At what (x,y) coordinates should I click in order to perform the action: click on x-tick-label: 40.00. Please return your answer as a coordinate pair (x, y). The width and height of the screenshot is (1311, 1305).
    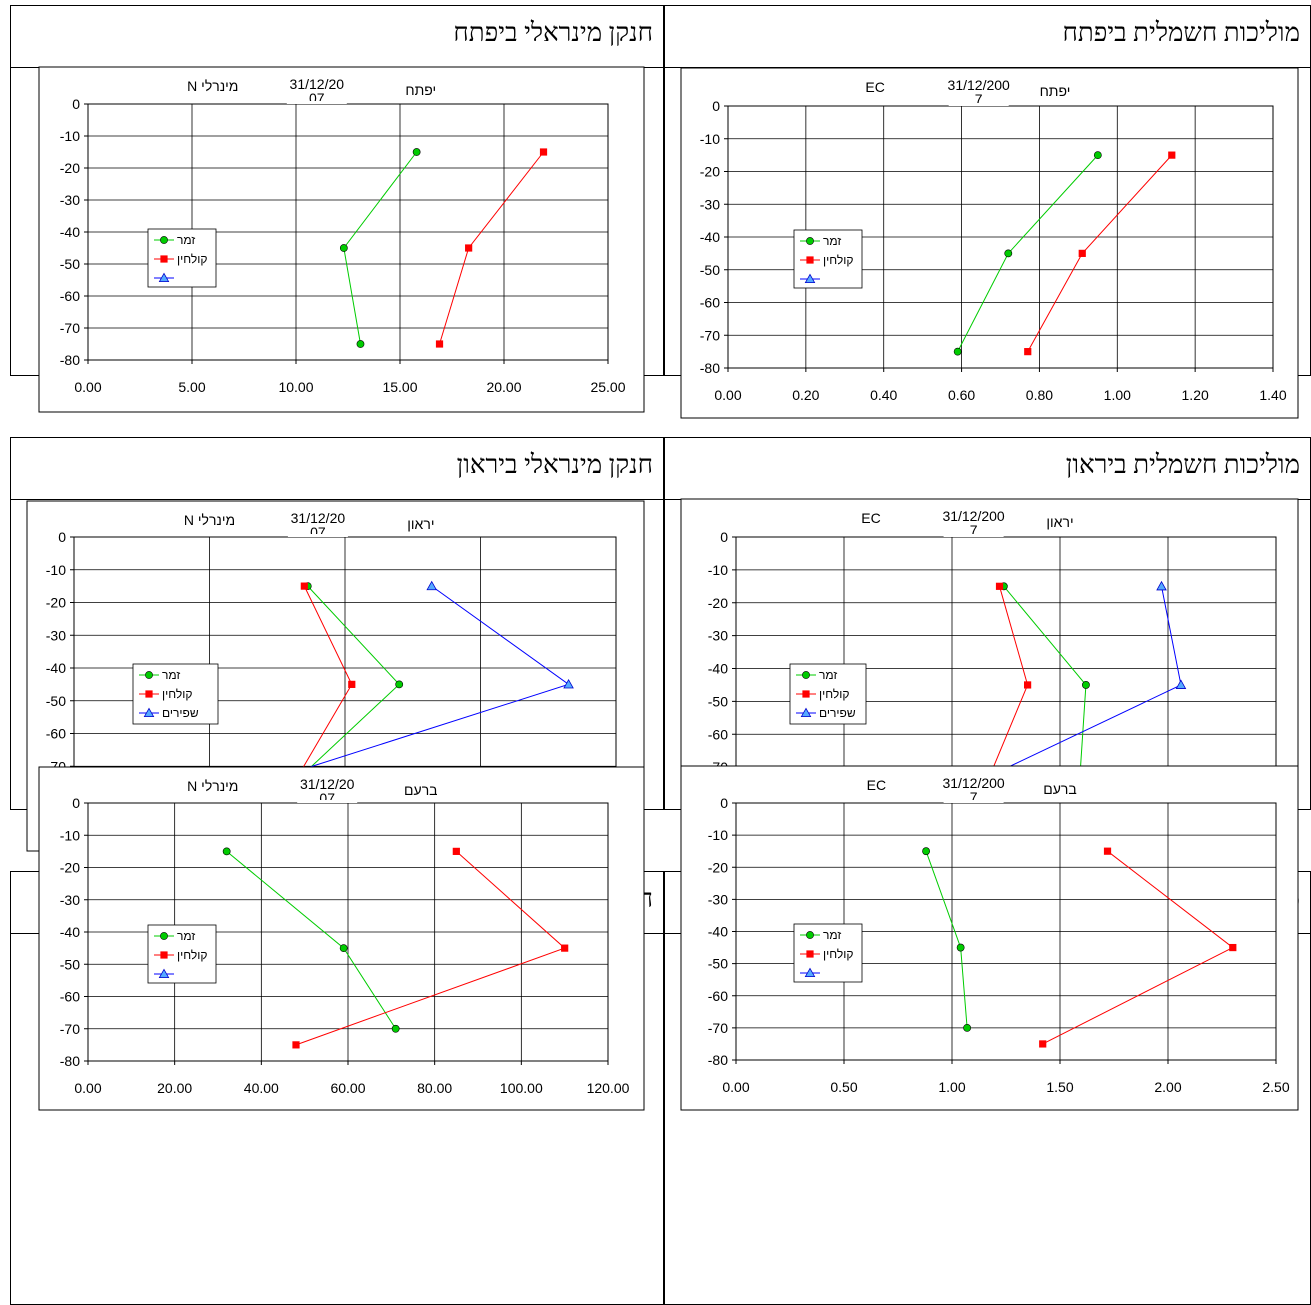
    Looking at the image, I should click on (261, 1088).